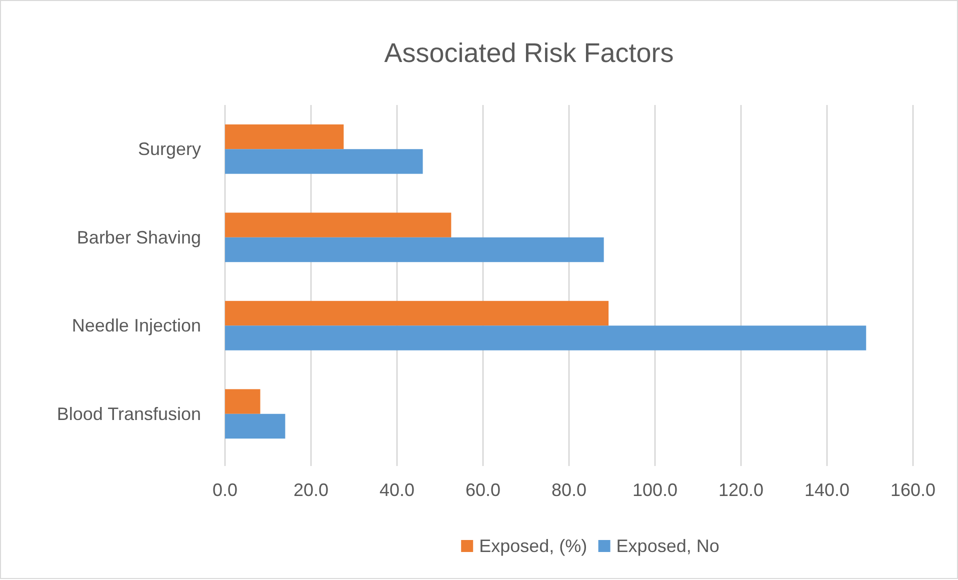 This screenshot has width=958, height=580. What do you see at coordinates (529, 53) in the screenshot?
I see `chart-title: Associated Risk Factors` at bounding box center [529, 53].